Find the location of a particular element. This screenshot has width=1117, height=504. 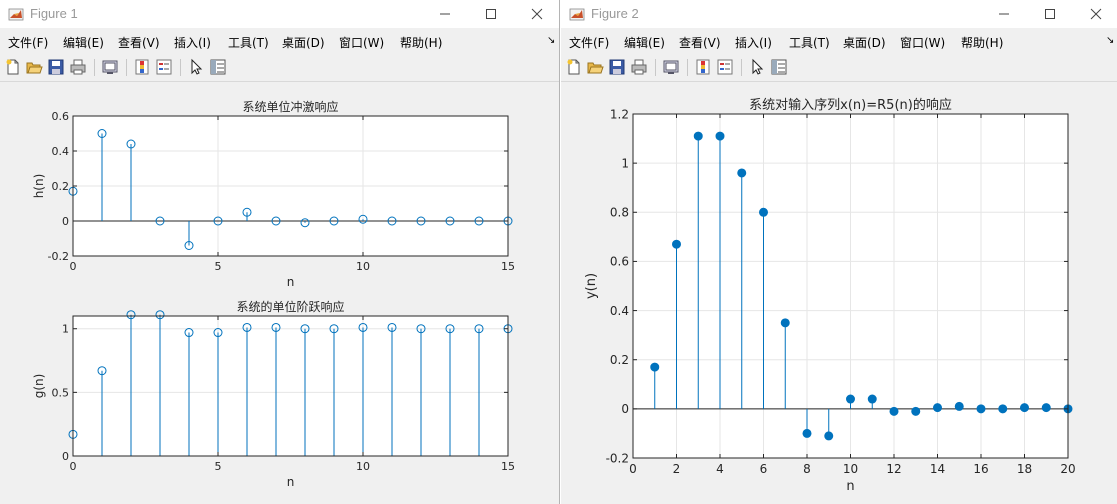

x-tick-label: 5 is located at coordinates (218, 266).